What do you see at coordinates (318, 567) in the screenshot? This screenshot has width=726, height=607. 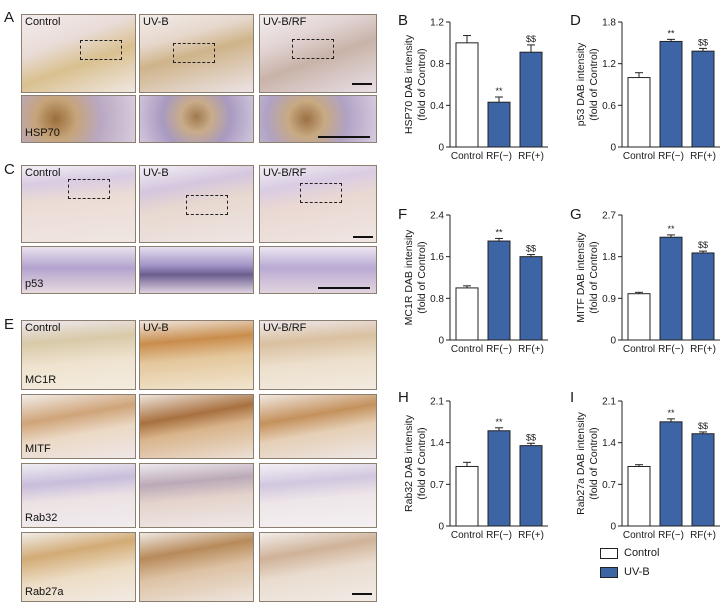 I see `micrograph-e-rab27a-uvb-rf` at bounding box center [318, 567].